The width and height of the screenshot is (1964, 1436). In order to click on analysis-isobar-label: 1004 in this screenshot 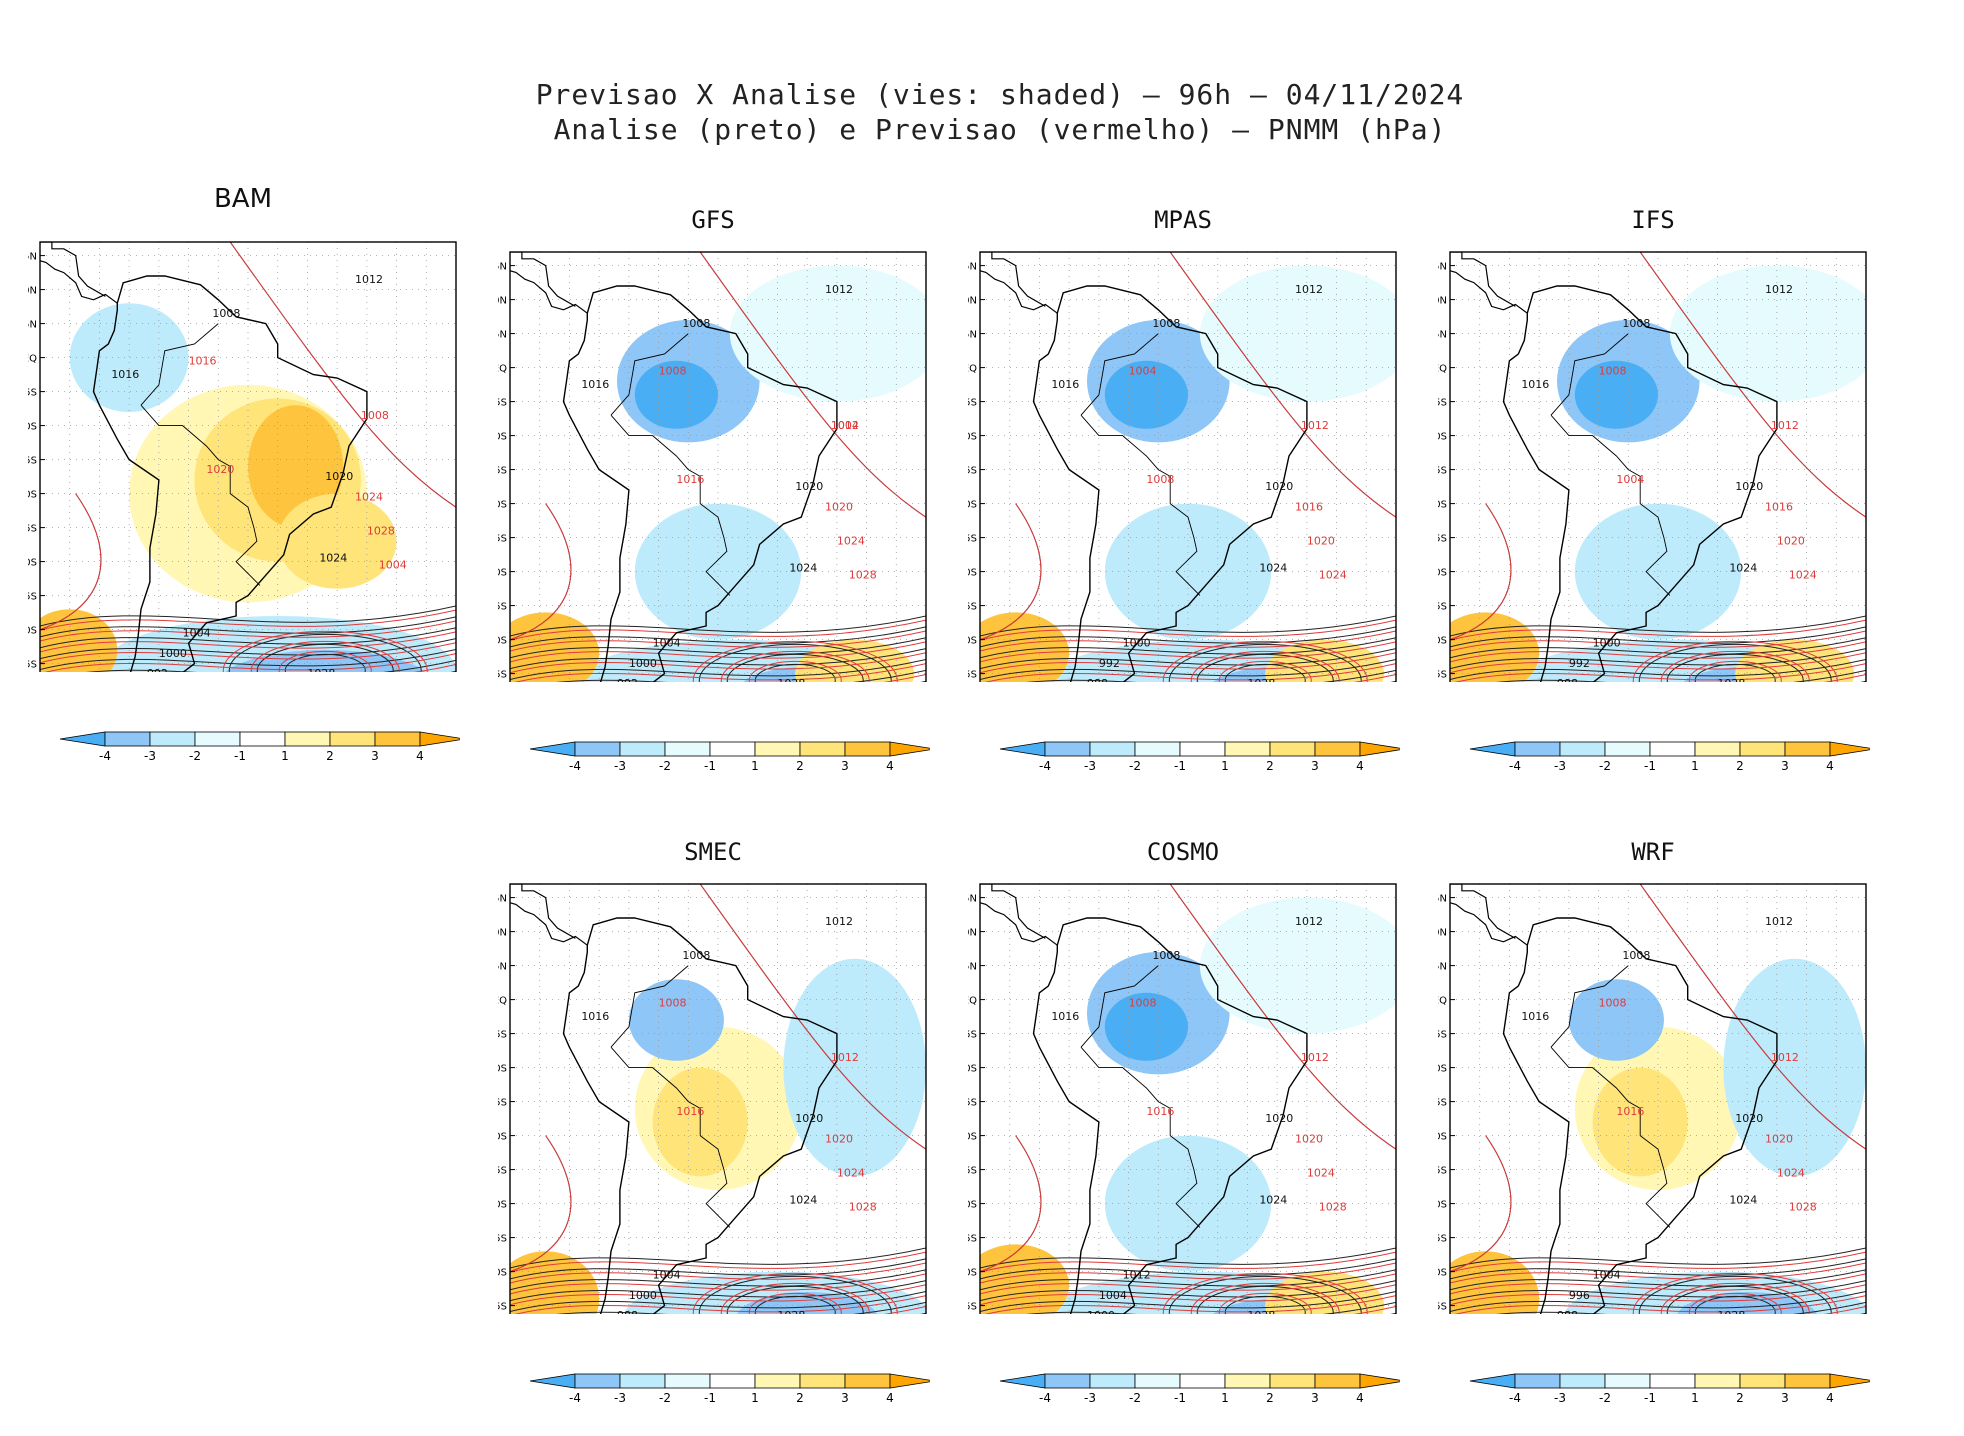, I will do `click(1113, 1295)`.